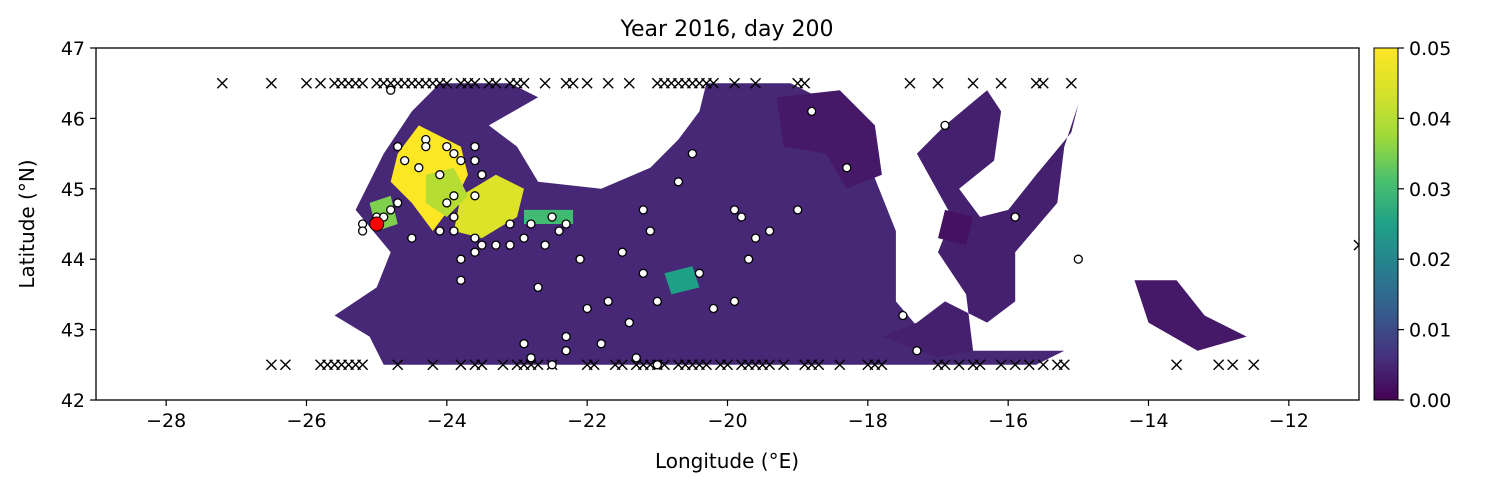  Describe the element at coordinates (73, 331) in the screenshot. I see `y-tick-label: 43` at that location.